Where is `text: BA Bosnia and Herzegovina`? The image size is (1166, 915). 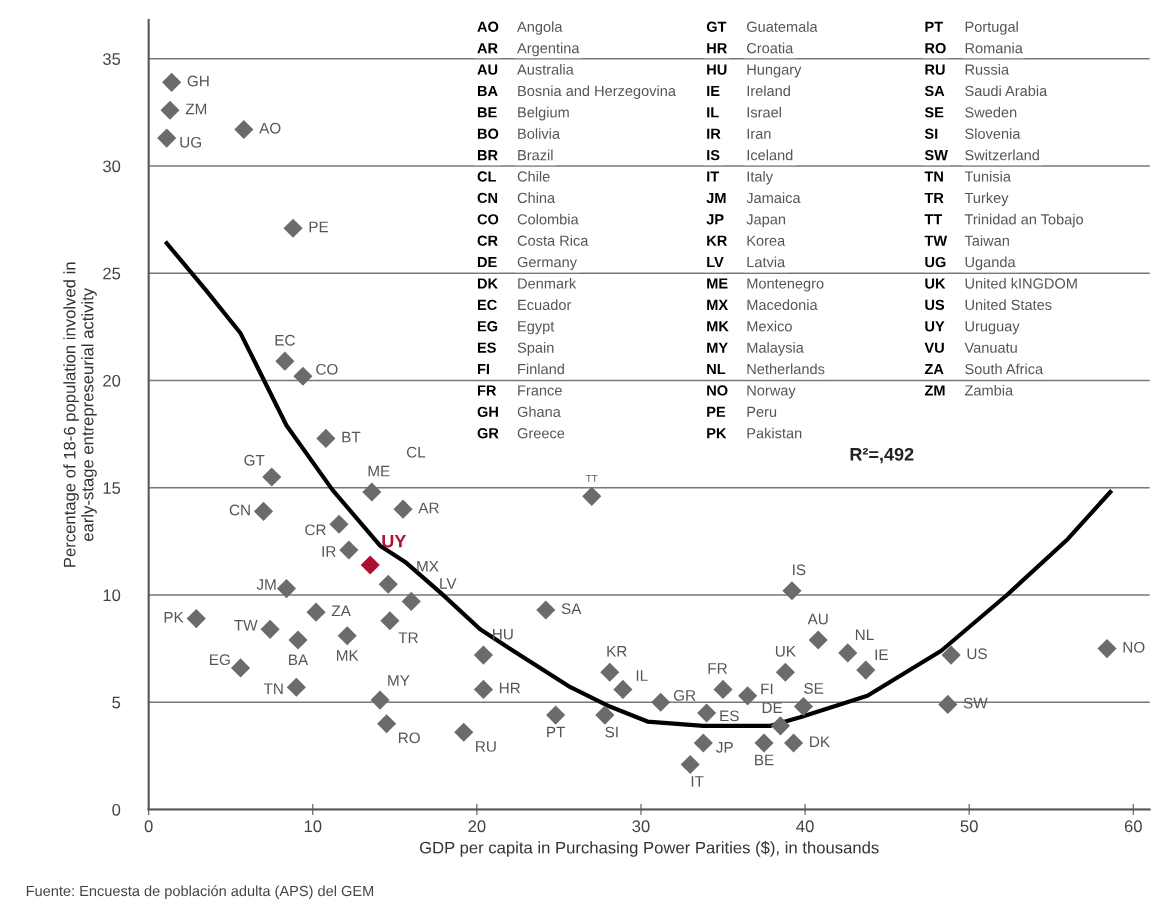
text: BA Bosnia and Herzegovina is located at coordinates (576, 92).